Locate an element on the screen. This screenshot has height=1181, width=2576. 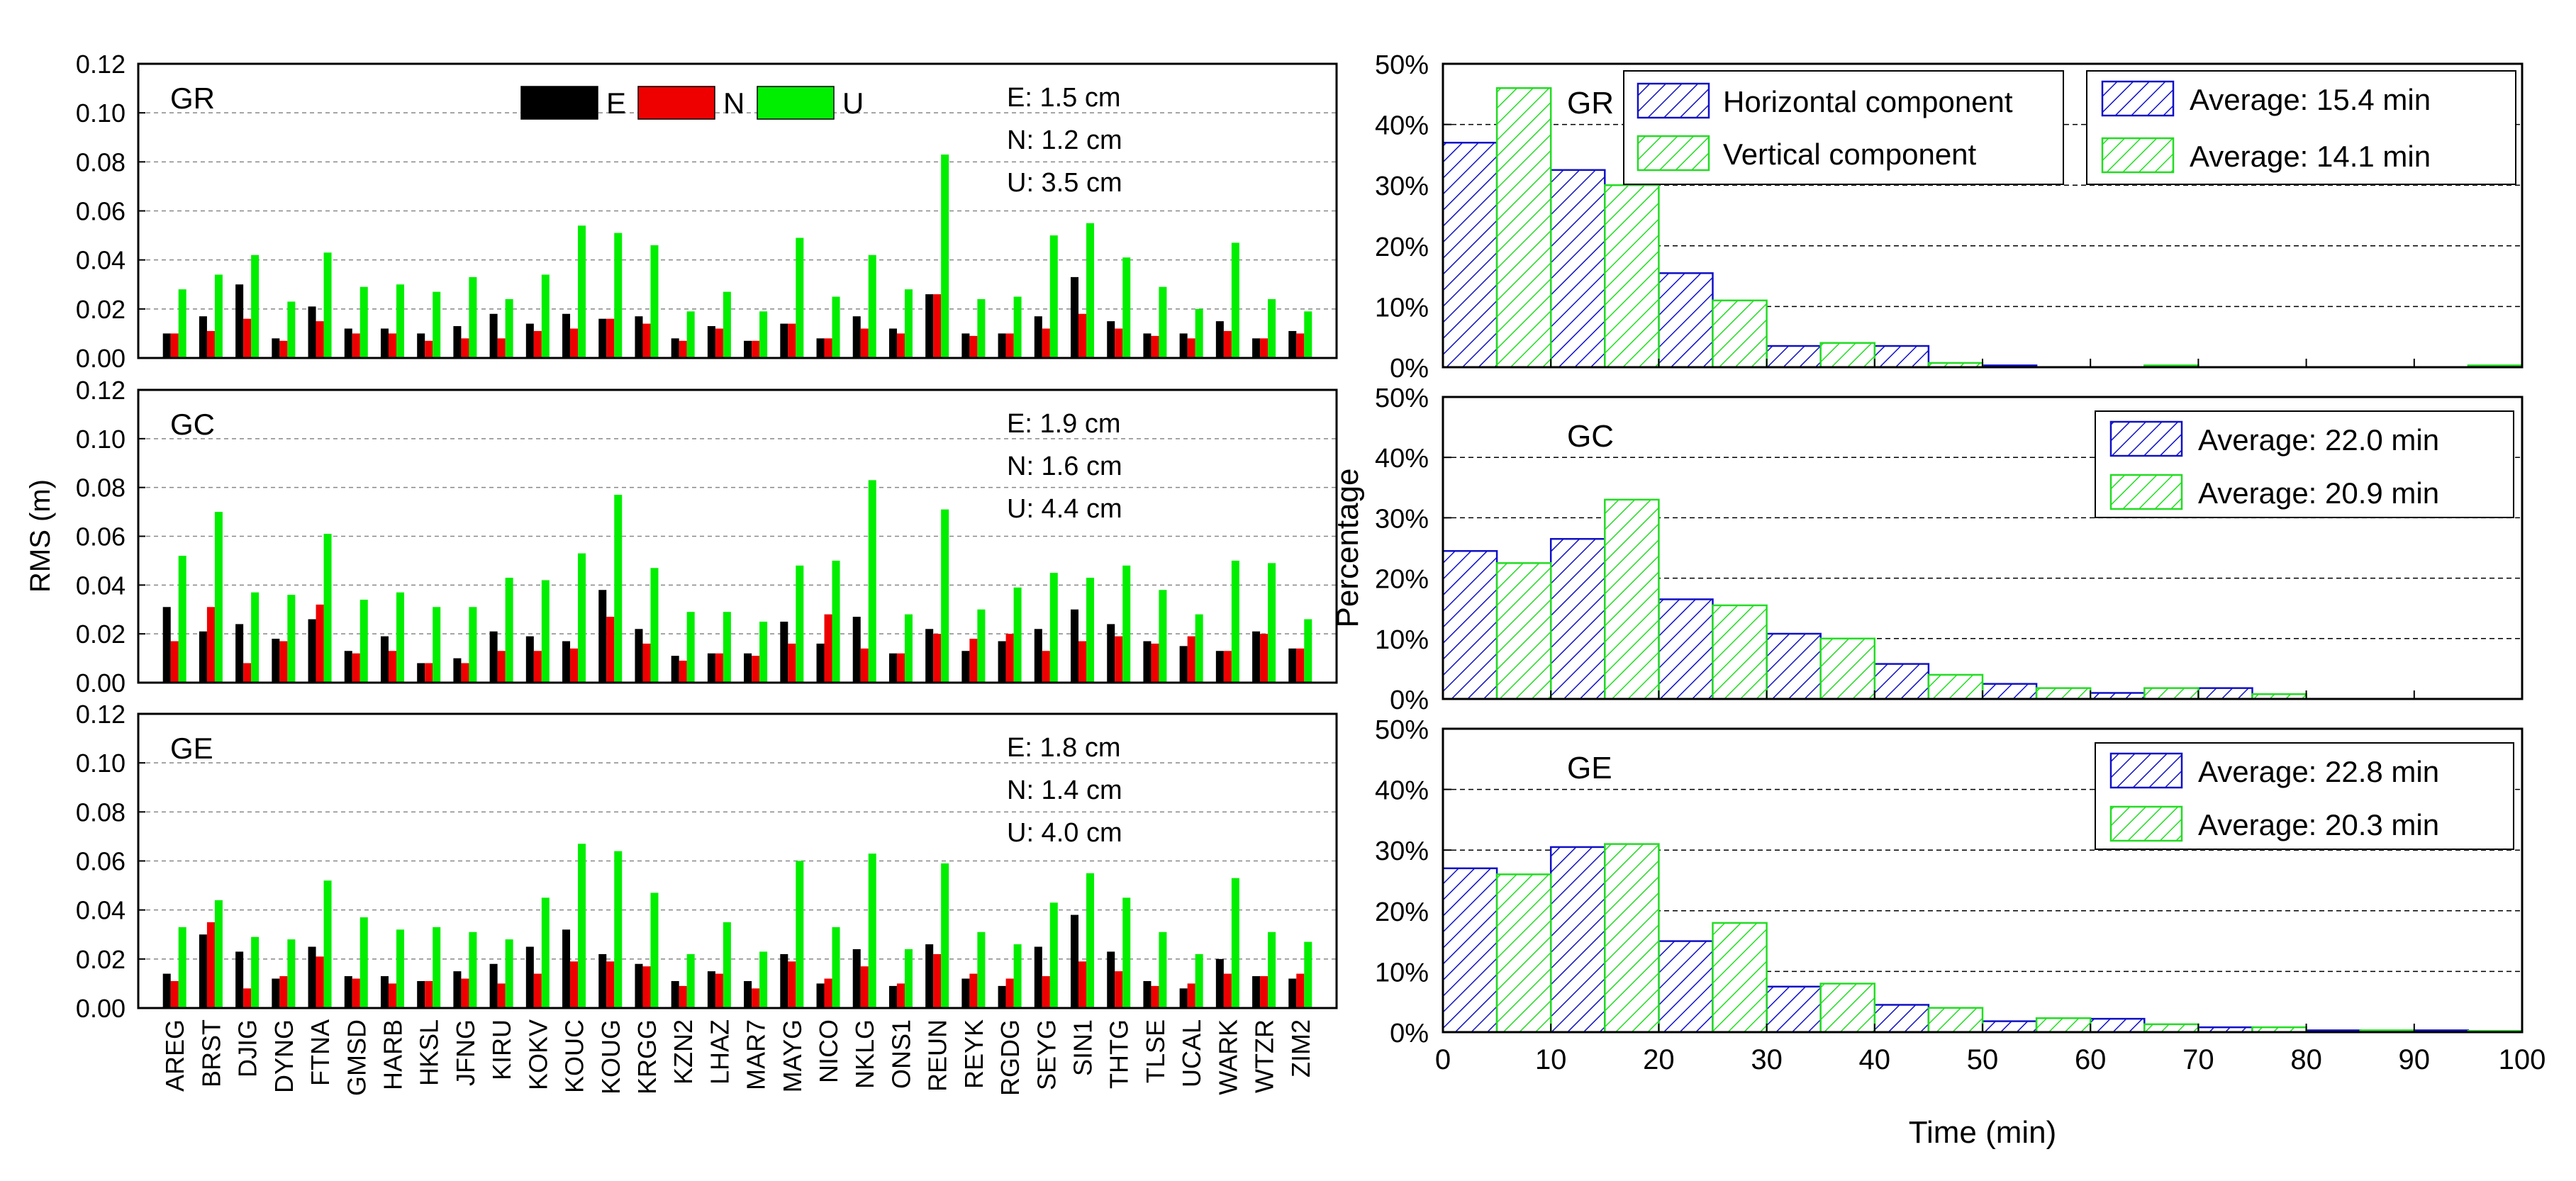
category-label: LHAZ is located at coordinates (719, 1052).